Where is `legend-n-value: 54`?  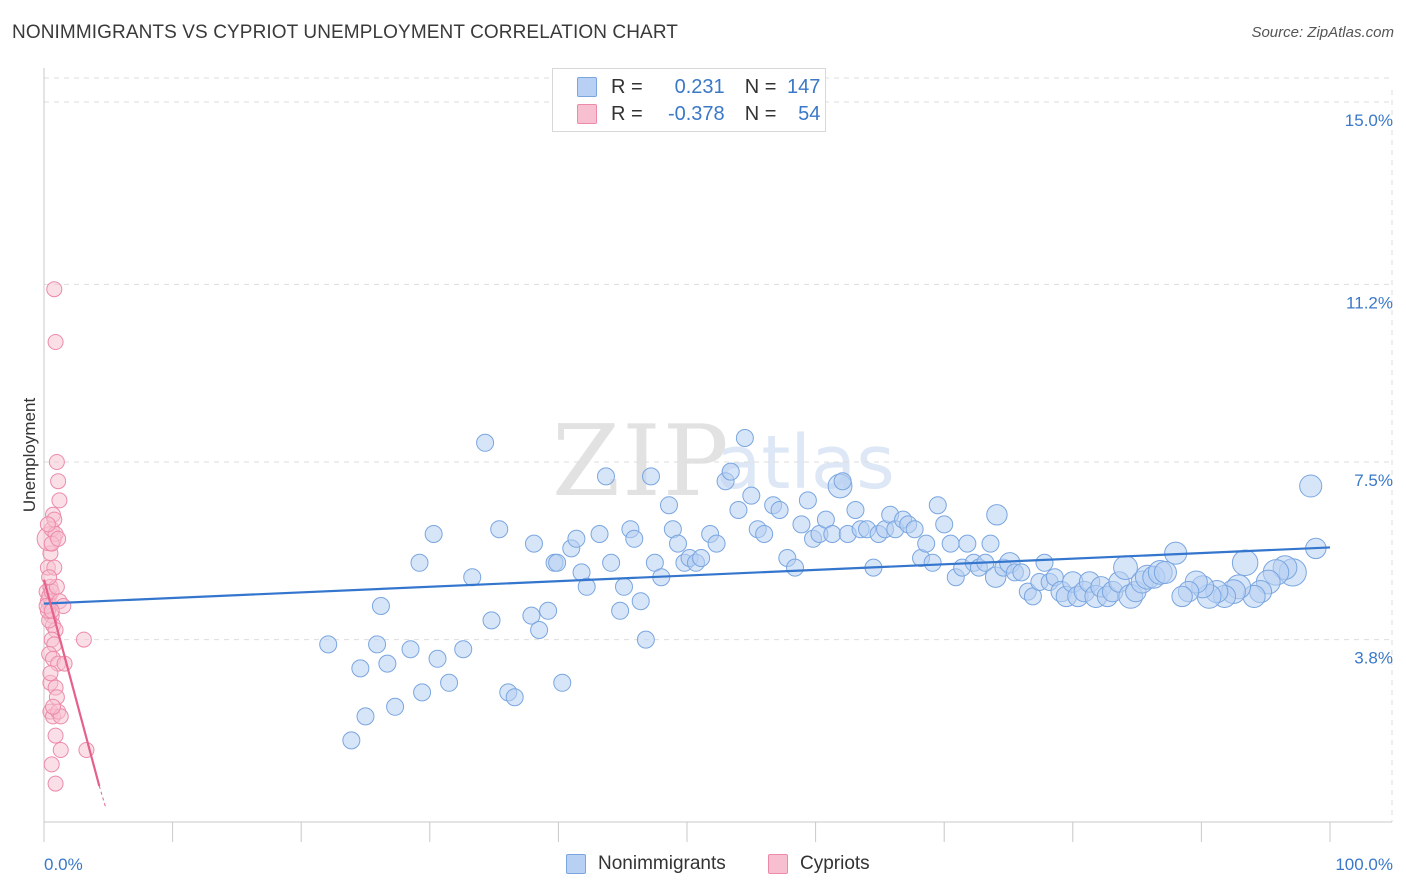
legend-n-value: 54 is located at coordinates (809, 113).